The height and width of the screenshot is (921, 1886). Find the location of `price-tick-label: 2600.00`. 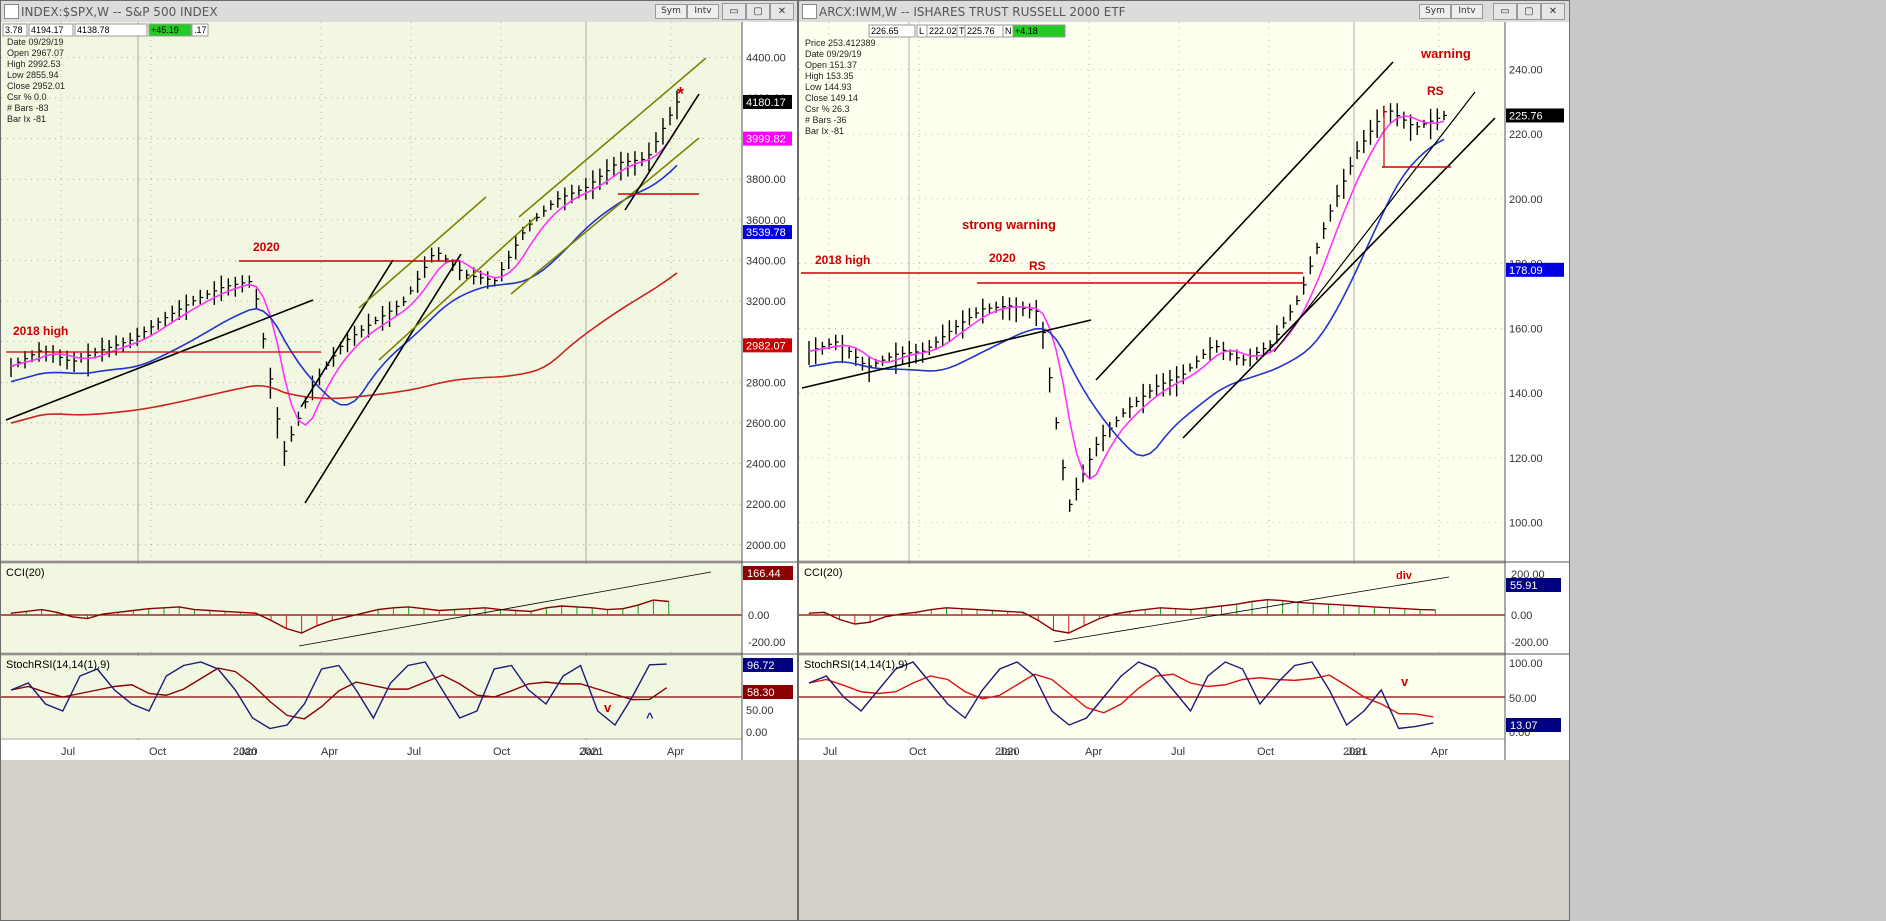

price-tick-label: 2600.00 is located at coordinates (766, 424).